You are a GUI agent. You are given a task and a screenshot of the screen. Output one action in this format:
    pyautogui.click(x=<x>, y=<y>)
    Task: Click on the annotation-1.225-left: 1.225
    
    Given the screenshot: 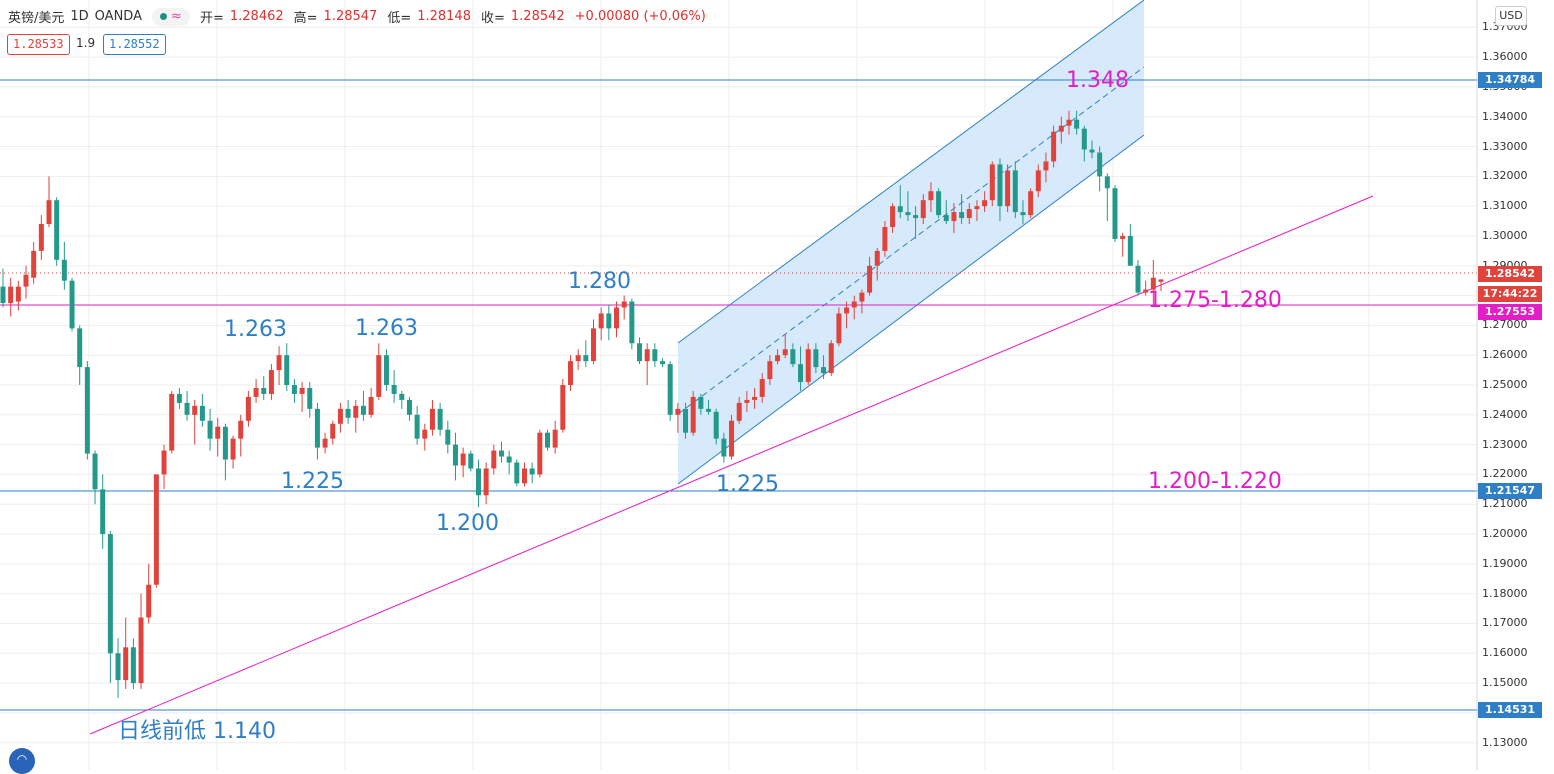 What is the action you would take?
    pyautogui.click(x=312, y=481)
    